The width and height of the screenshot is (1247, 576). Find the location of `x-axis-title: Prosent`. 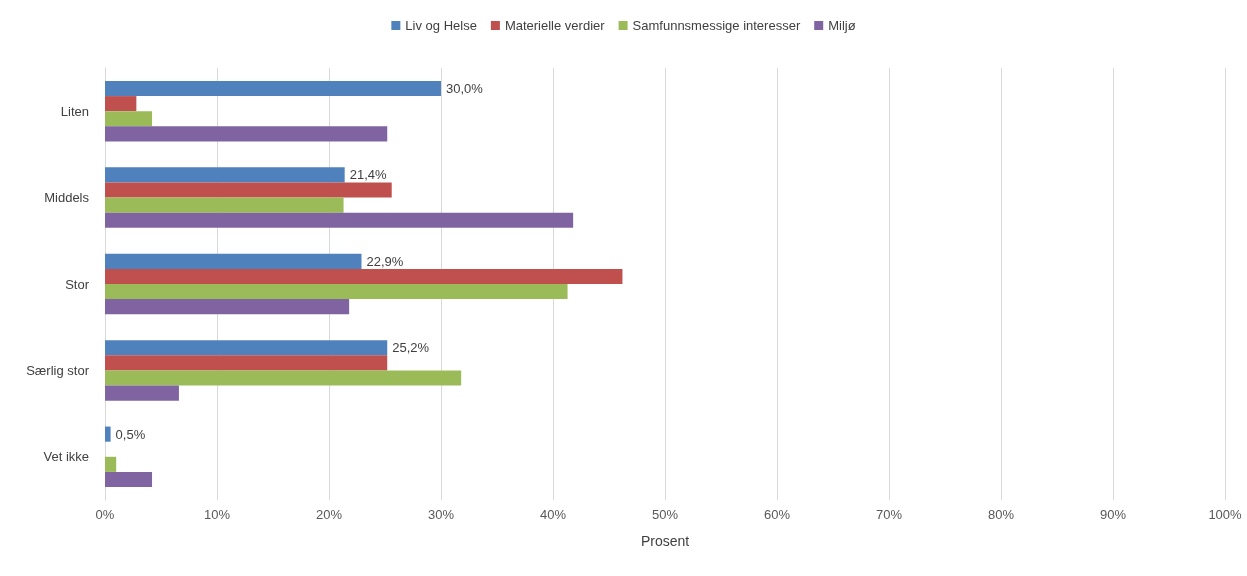

x-axis-title: Prosent is located at coordinates (665, 541).